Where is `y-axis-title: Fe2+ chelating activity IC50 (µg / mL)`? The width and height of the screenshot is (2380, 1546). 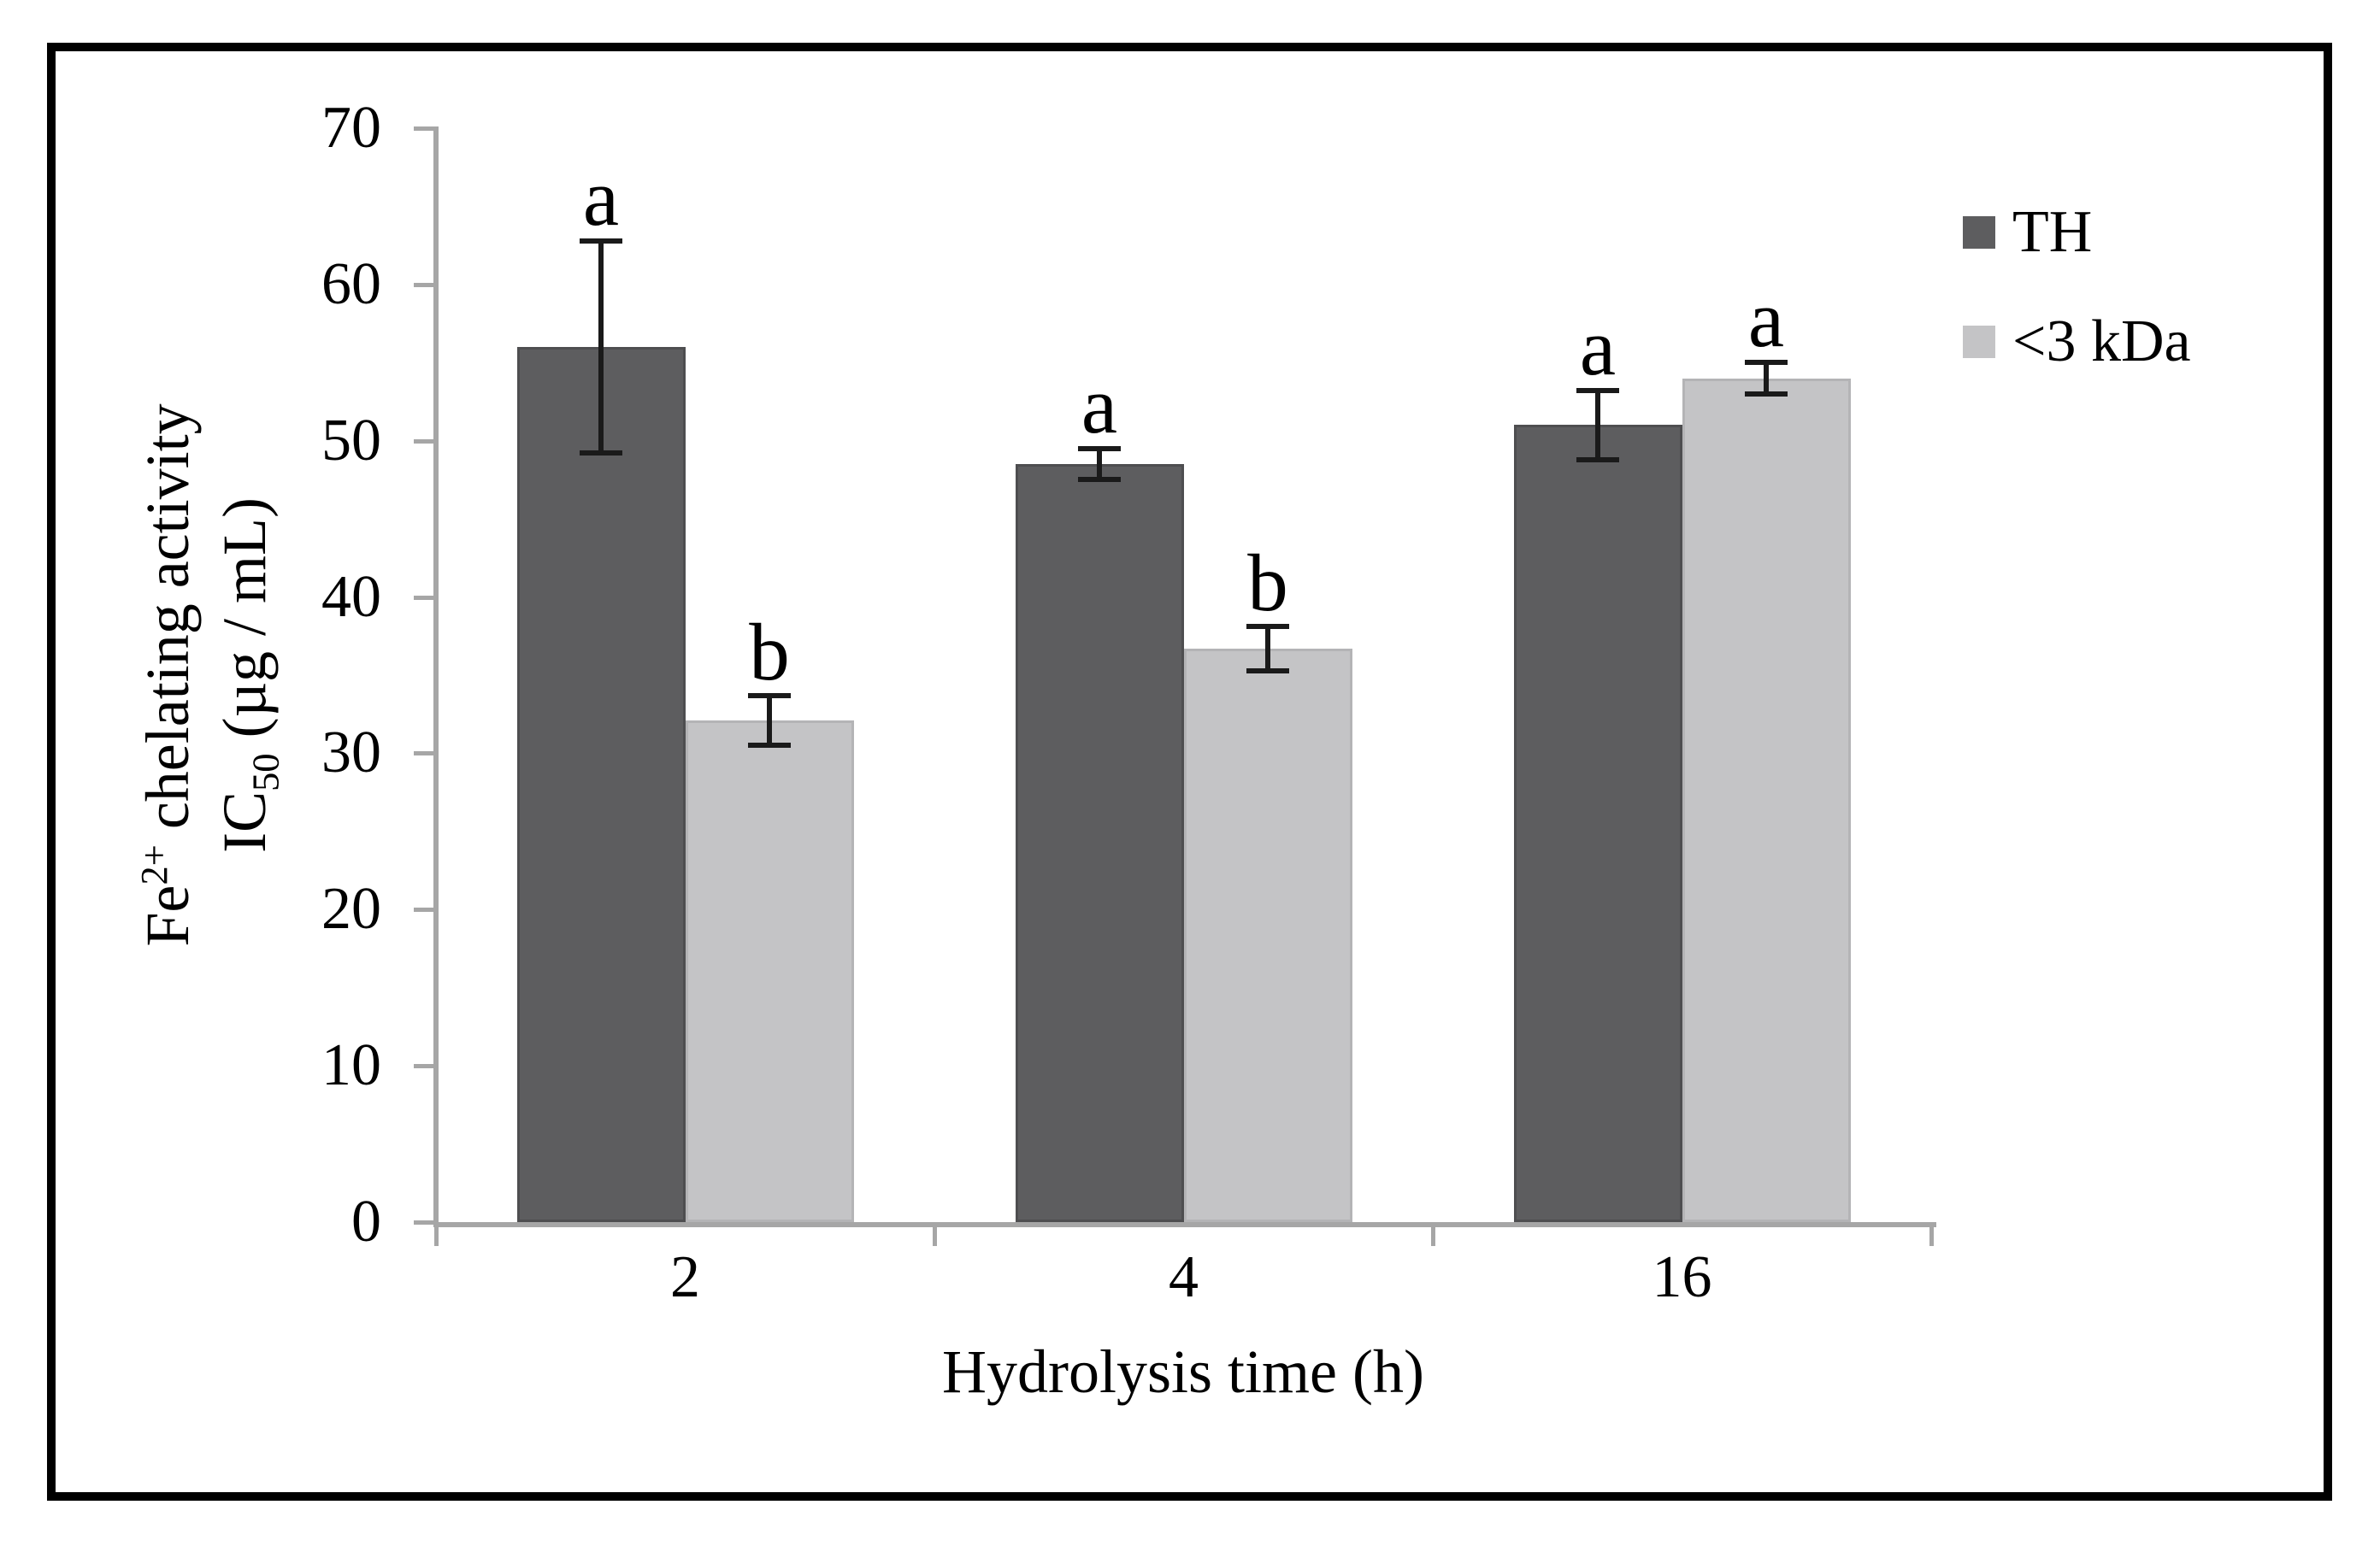
y-axis-title: Fe2+ chelating activity IC50 (µg / mL) is located at coordinates (201, 675).